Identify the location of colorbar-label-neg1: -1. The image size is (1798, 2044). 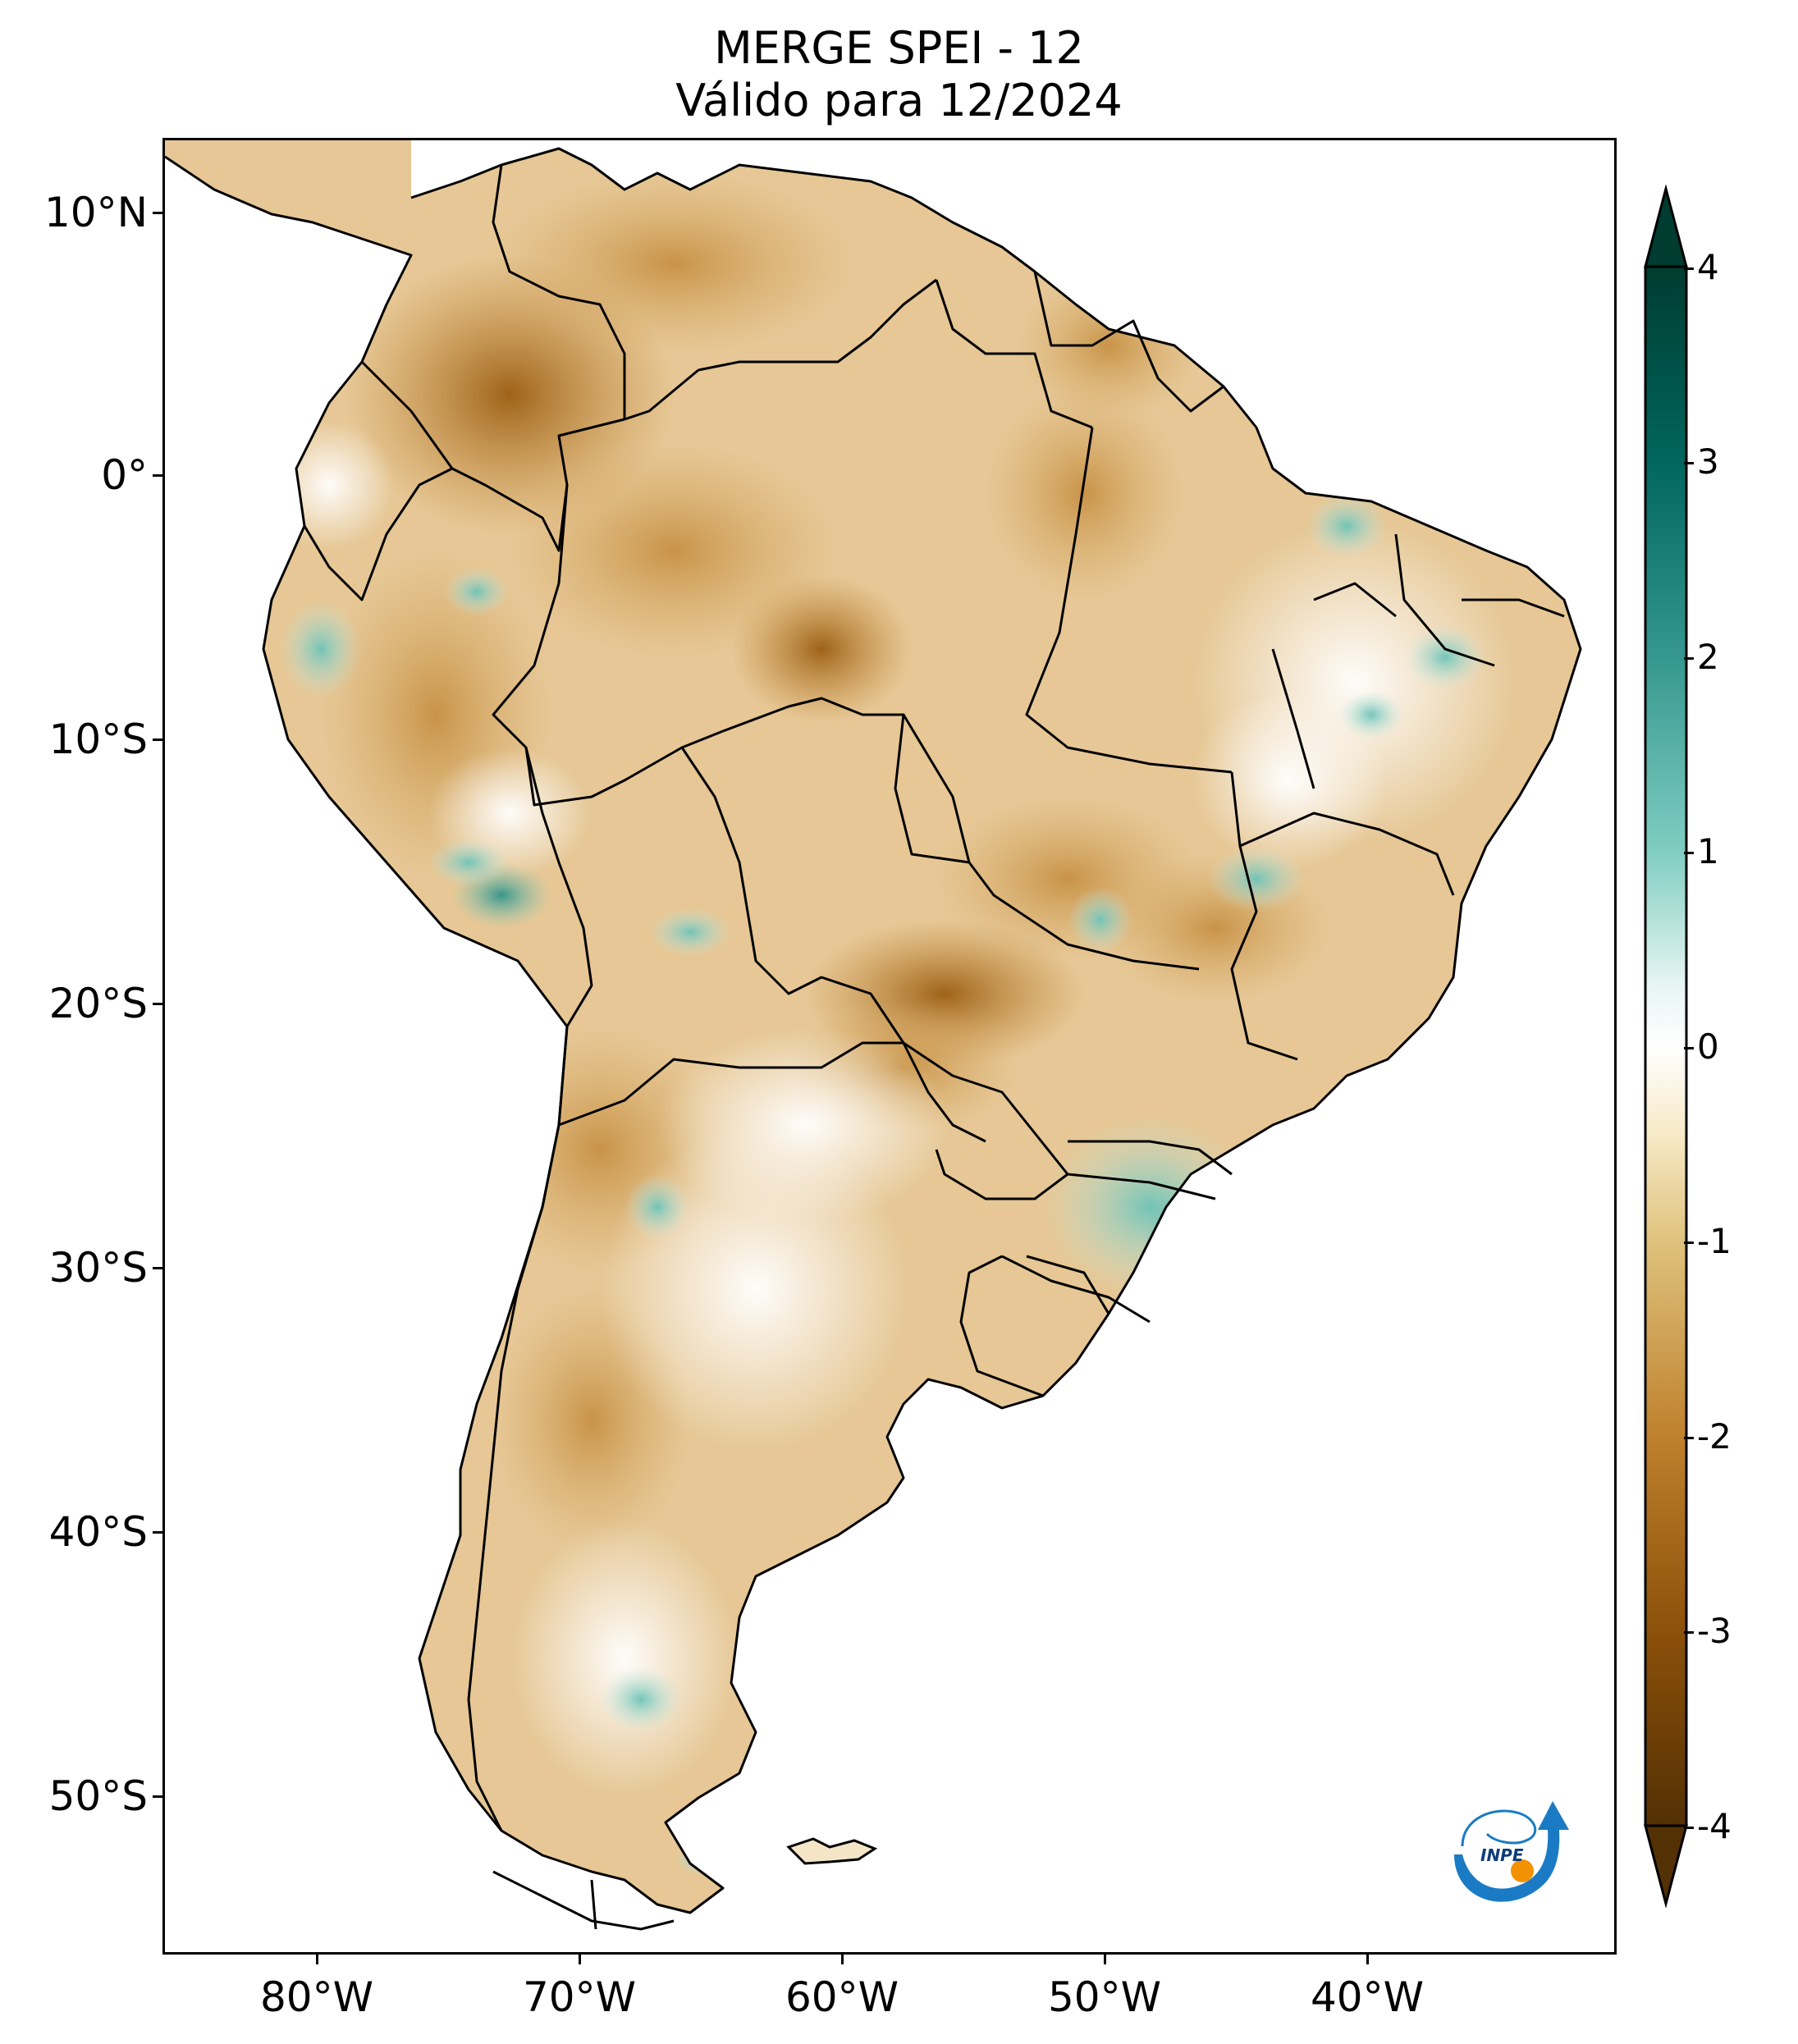
(1714, 1241).